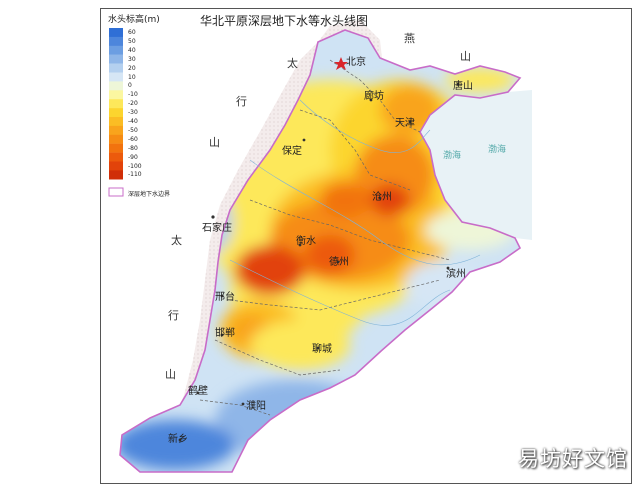 This screenshot has width=640, height=491. What do you see at coordinates (132, 50) in the screenshot?
I see `legend-label: 40` at bounding box center [132, 50].